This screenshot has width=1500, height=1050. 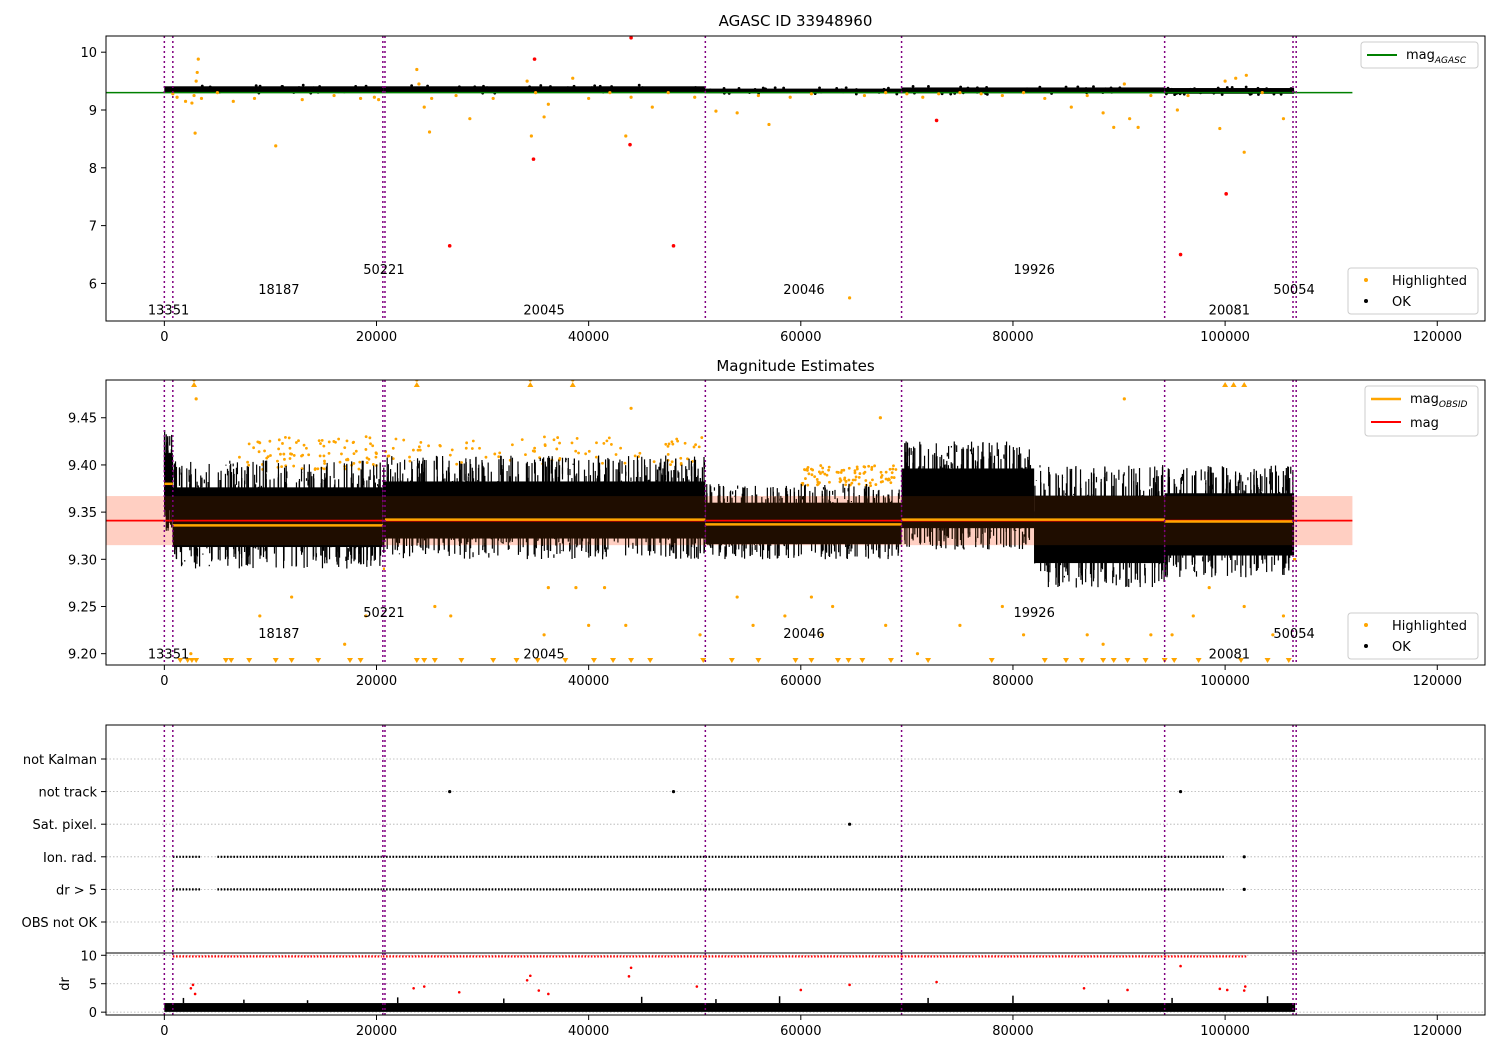 What do you see at coordinates (88, 53) in the screenshot?
I see `y-tick-label: 10` at bounding box center [88, 53].